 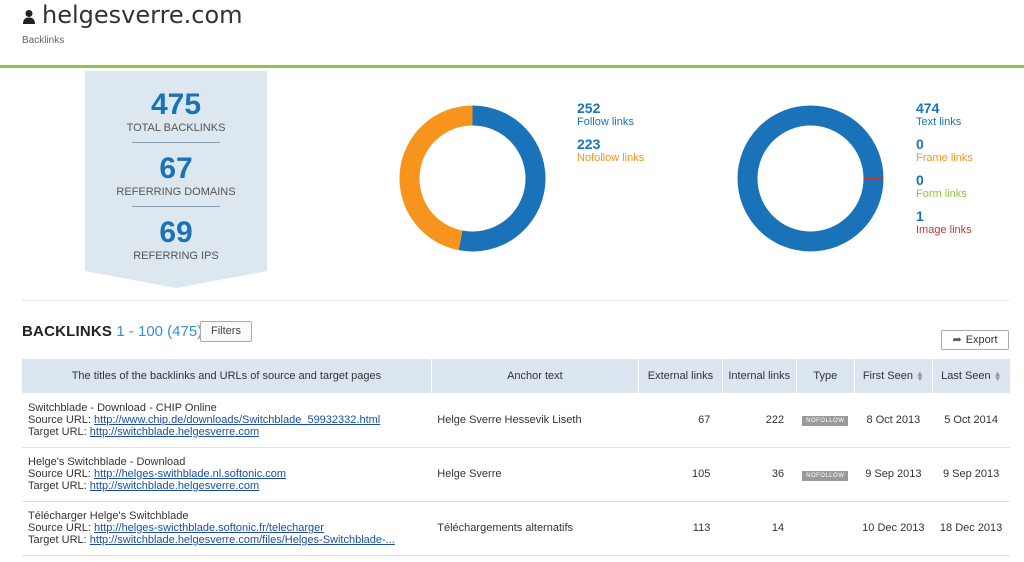 What do you see at coordinates (29, 17) in the screenshot?
I see `user-icon` at bounding box center [29, 17].